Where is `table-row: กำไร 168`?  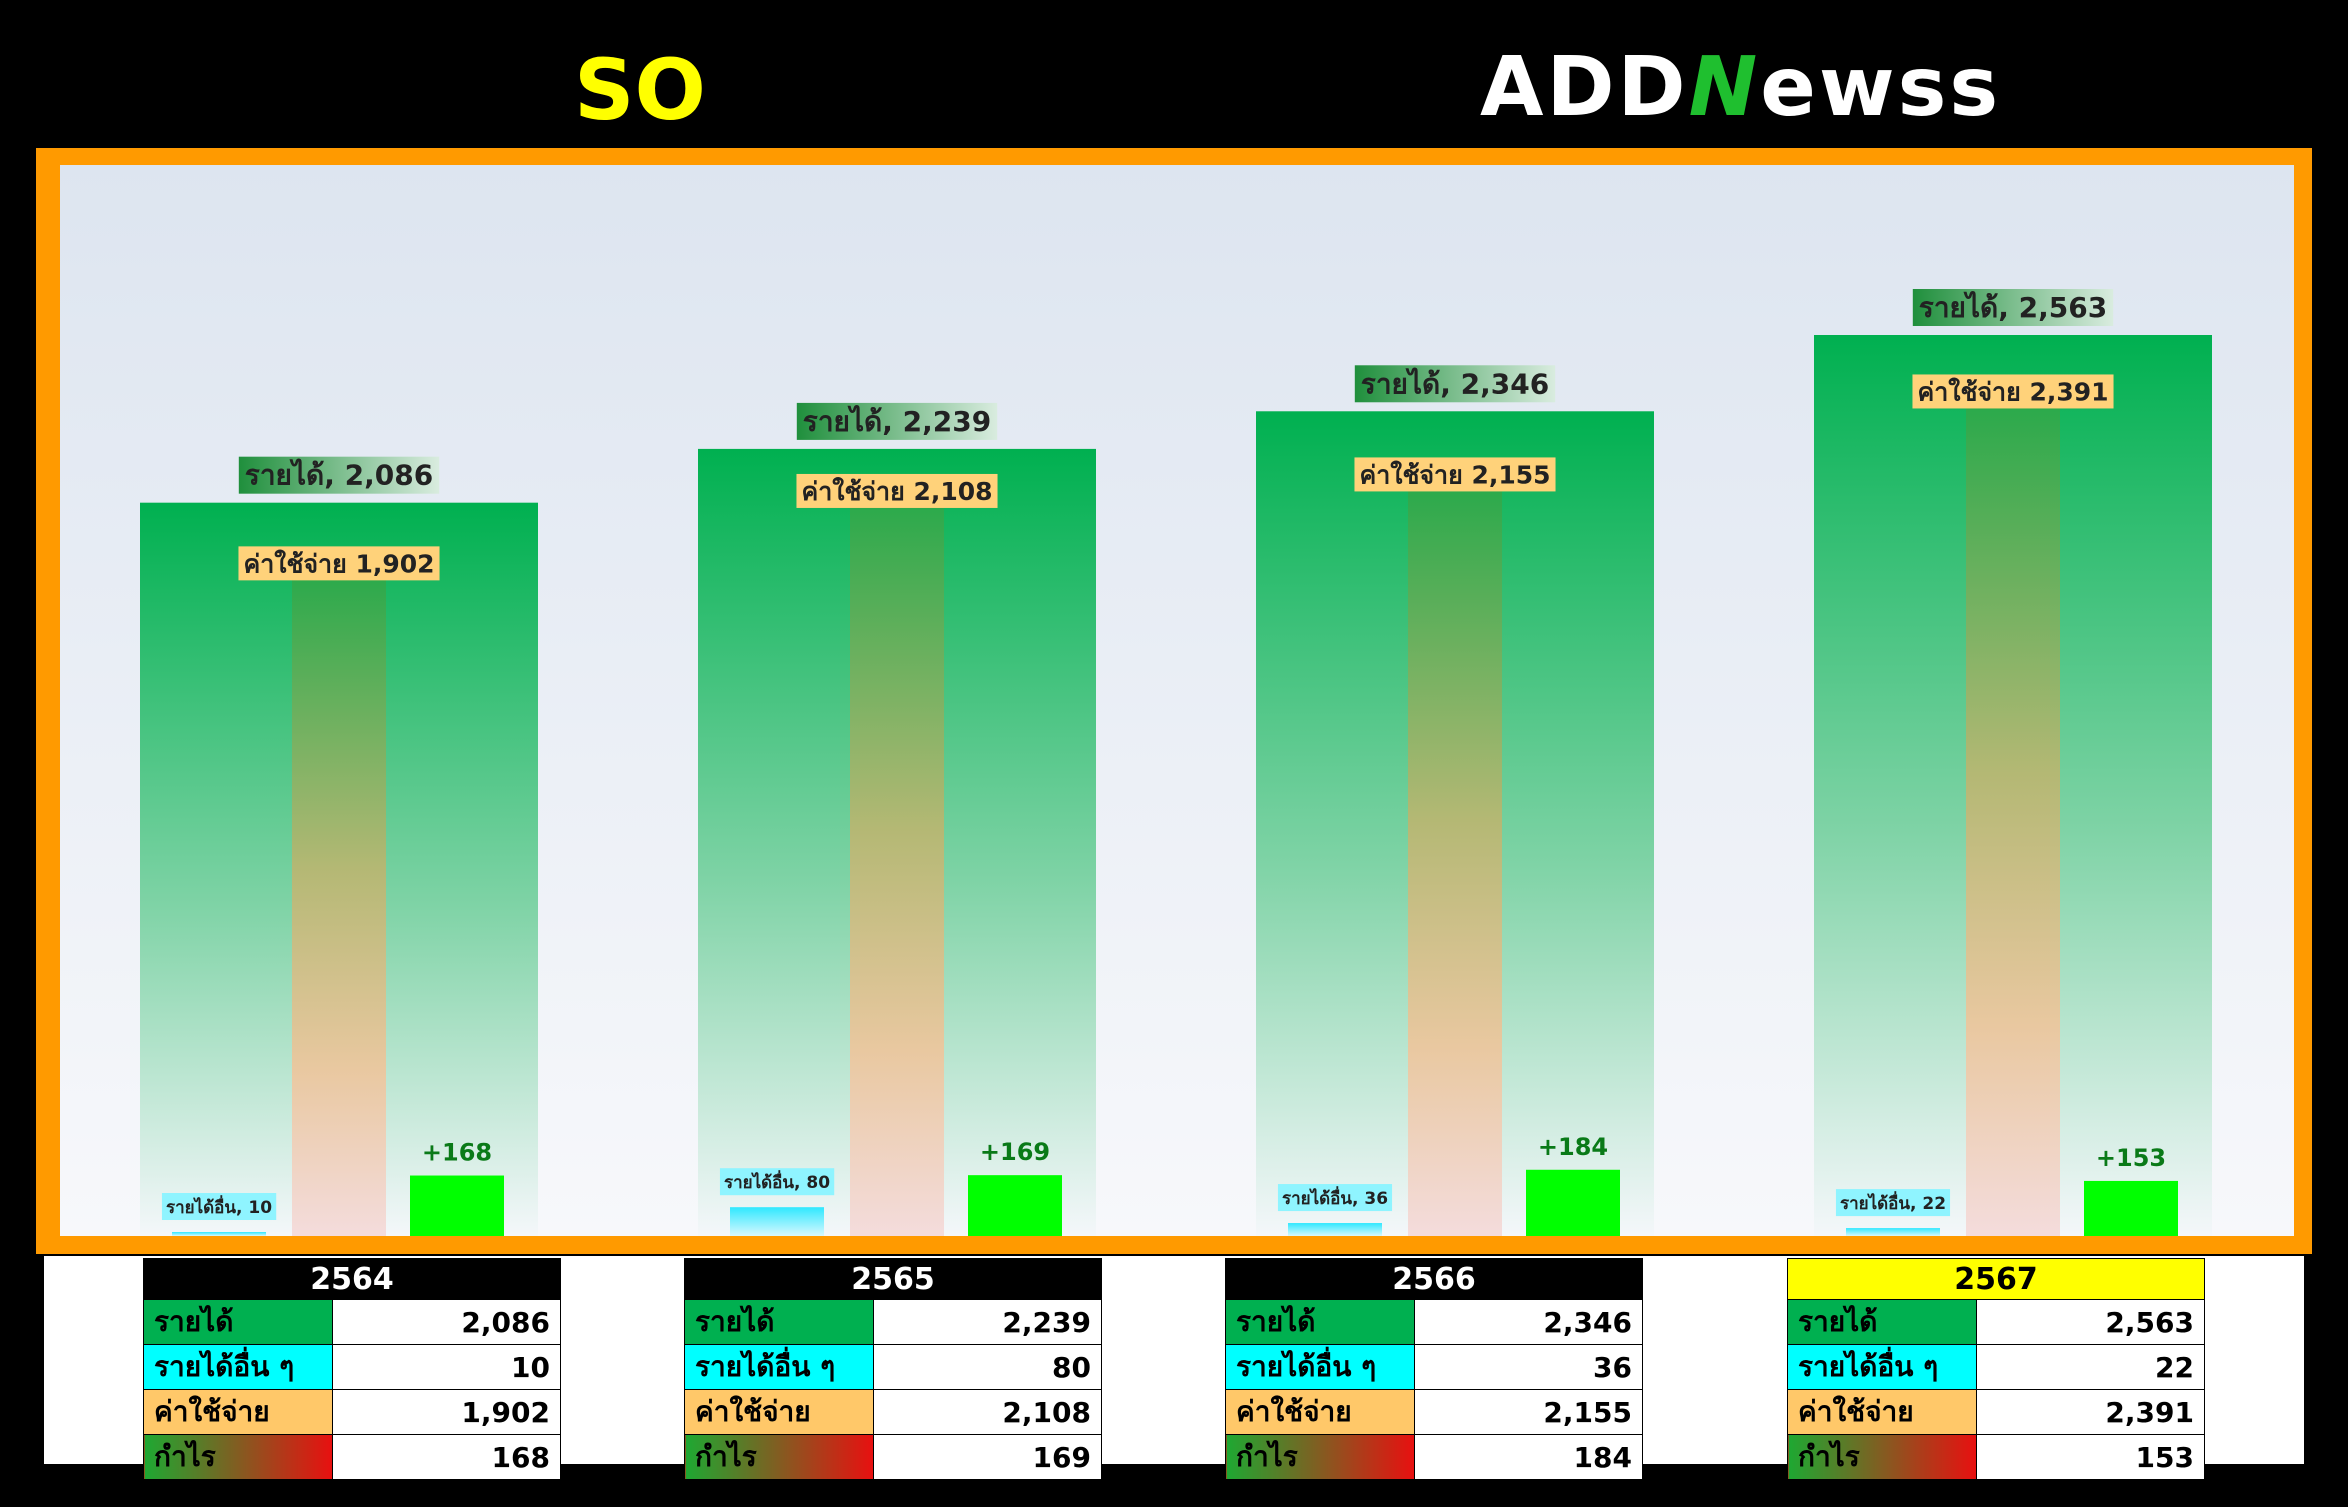
table-row: กำไร 168 is located at coordinates (352, 1457).